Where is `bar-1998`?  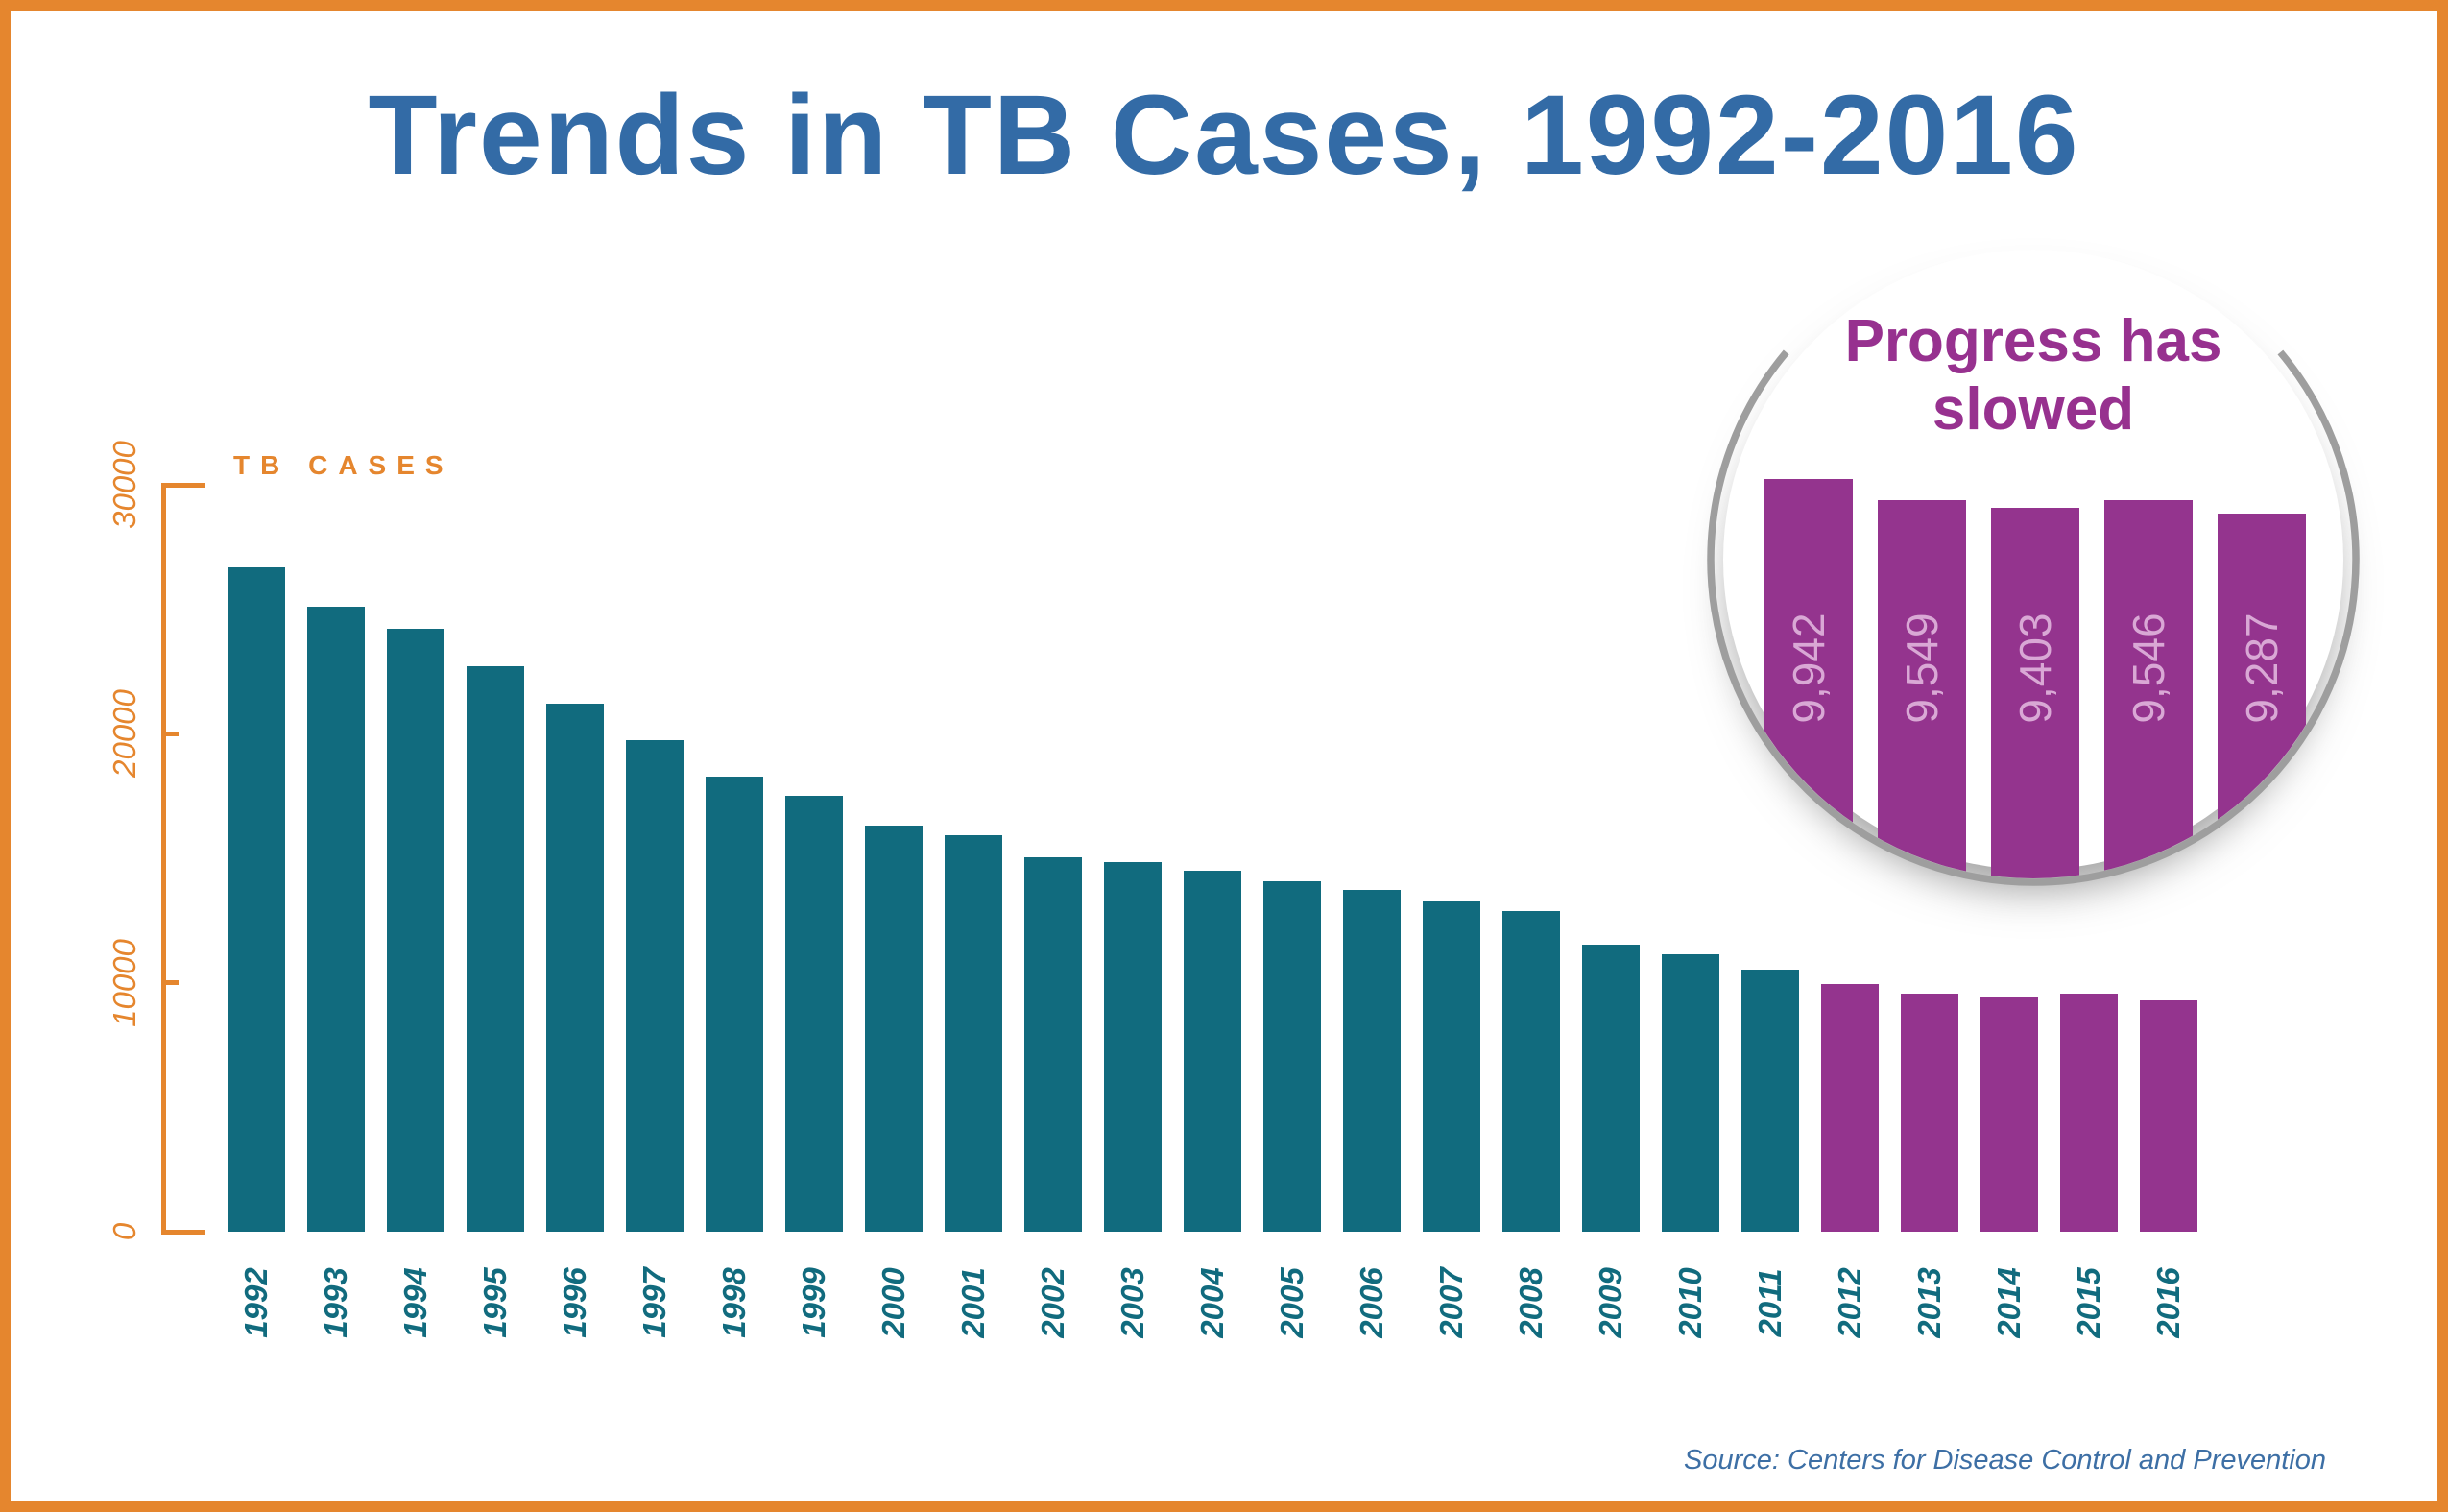
bar-1998 is located at coordinates (734, 1004).